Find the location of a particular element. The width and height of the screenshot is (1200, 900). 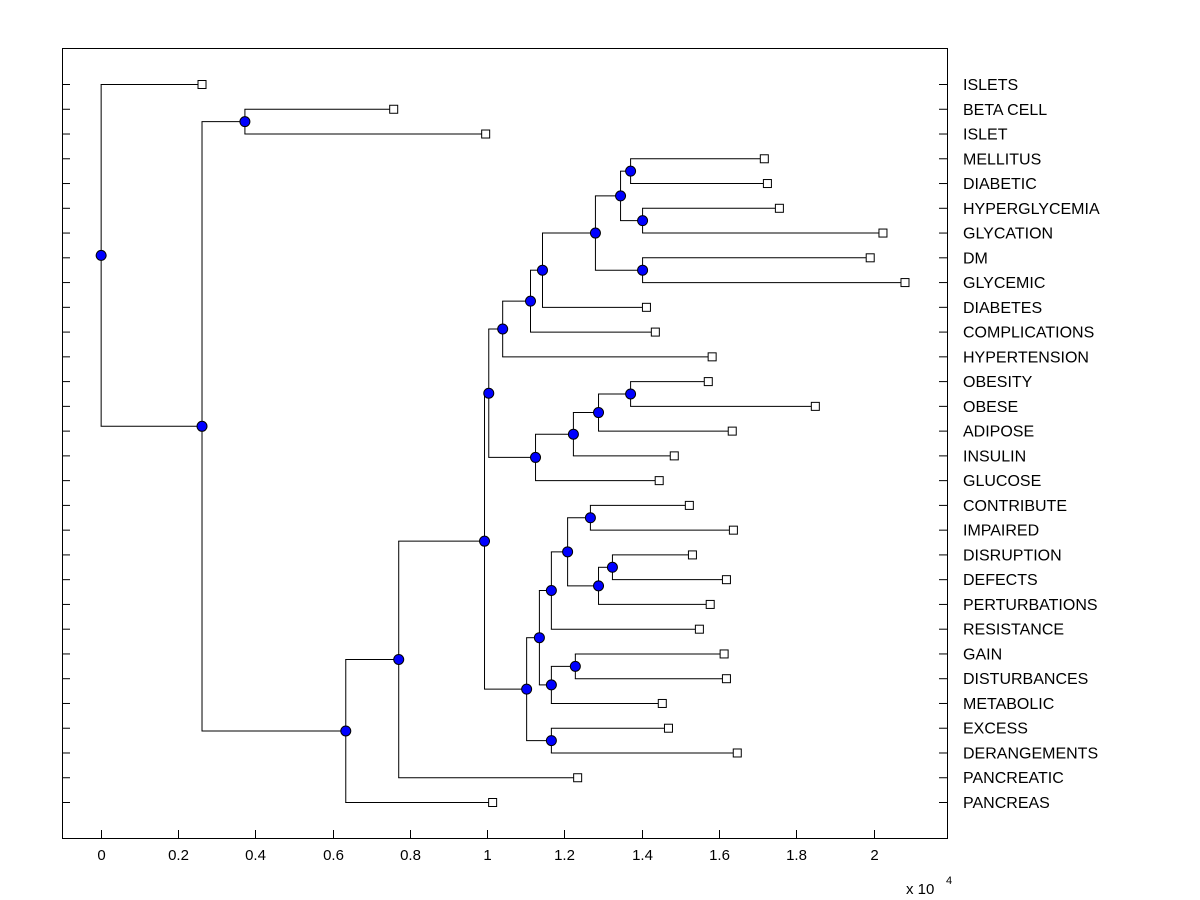

leaf-label: ISLET is located at coordinates (985, 135).